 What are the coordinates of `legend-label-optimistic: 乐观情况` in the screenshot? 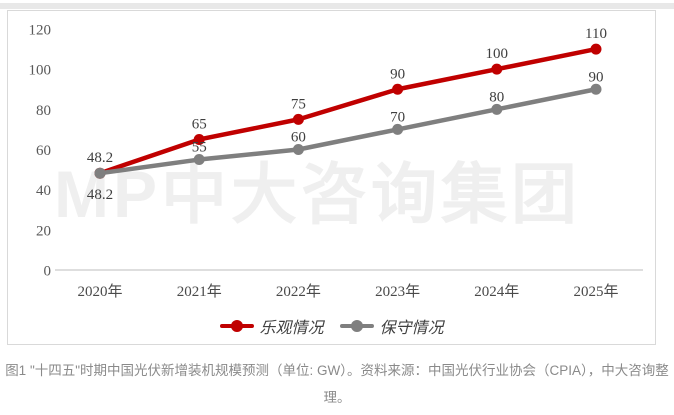 It's located at (291, 328).